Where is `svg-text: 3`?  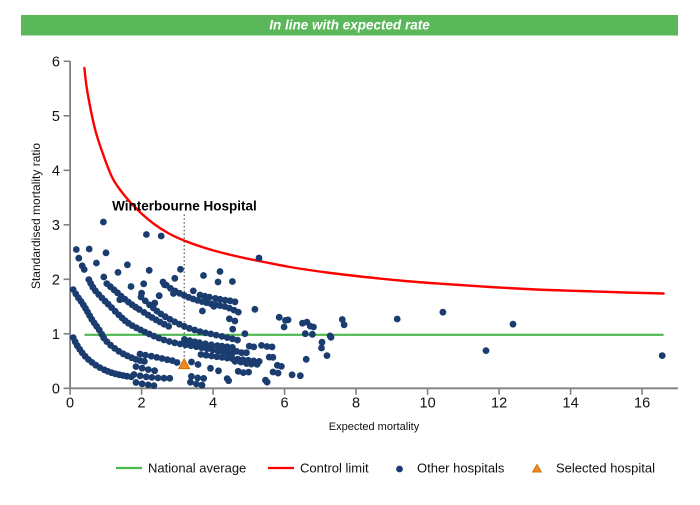 svg-text: 3 is located at coordinates (56, 226).